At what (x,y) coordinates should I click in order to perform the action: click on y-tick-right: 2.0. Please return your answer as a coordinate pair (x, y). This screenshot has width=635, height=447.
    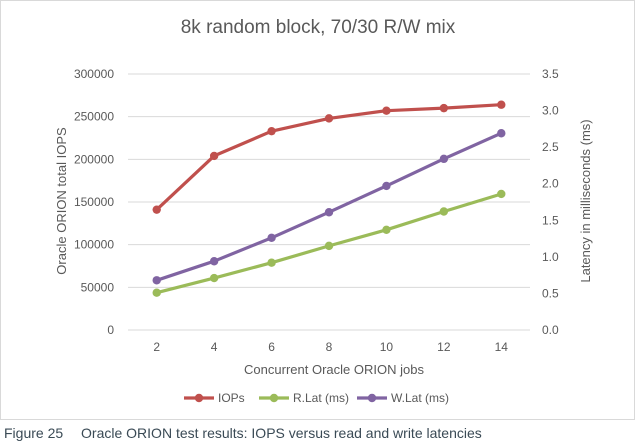
    Looking at the image, I should click on (550, 184).